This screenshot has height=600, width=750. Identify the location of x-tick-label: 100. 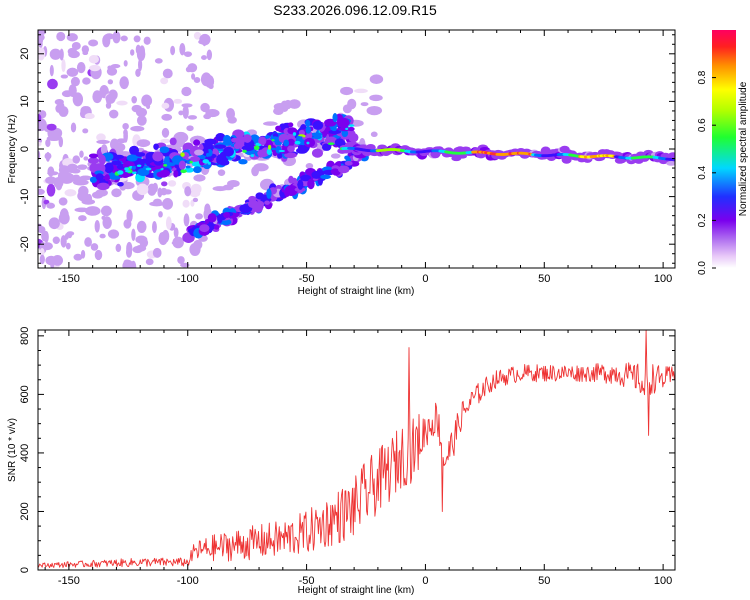
(663, 581).